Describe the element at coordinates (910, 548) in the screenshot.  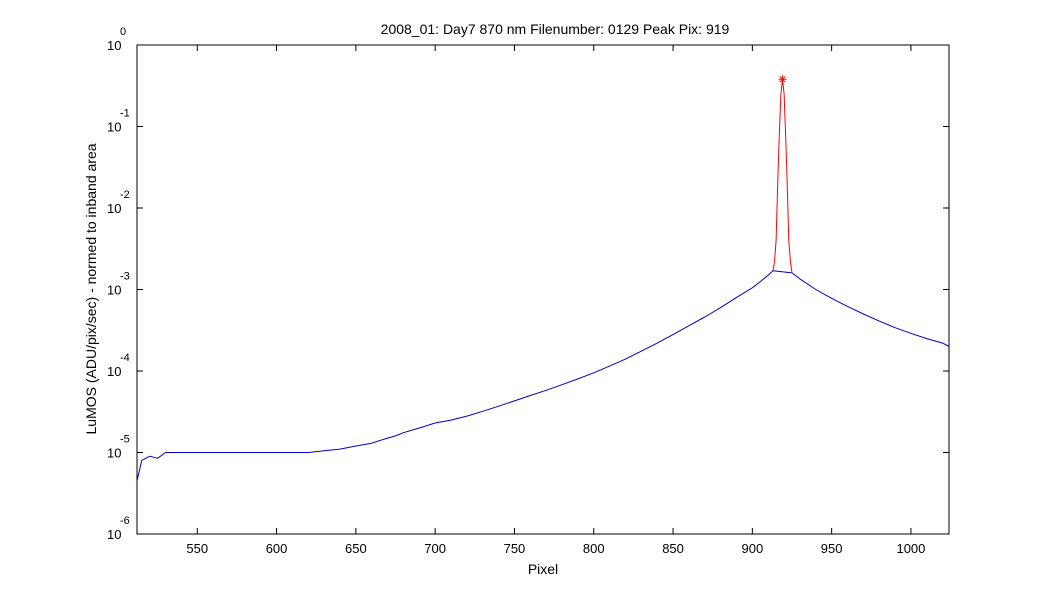
I see `x-tick-label: 1000` at that location.